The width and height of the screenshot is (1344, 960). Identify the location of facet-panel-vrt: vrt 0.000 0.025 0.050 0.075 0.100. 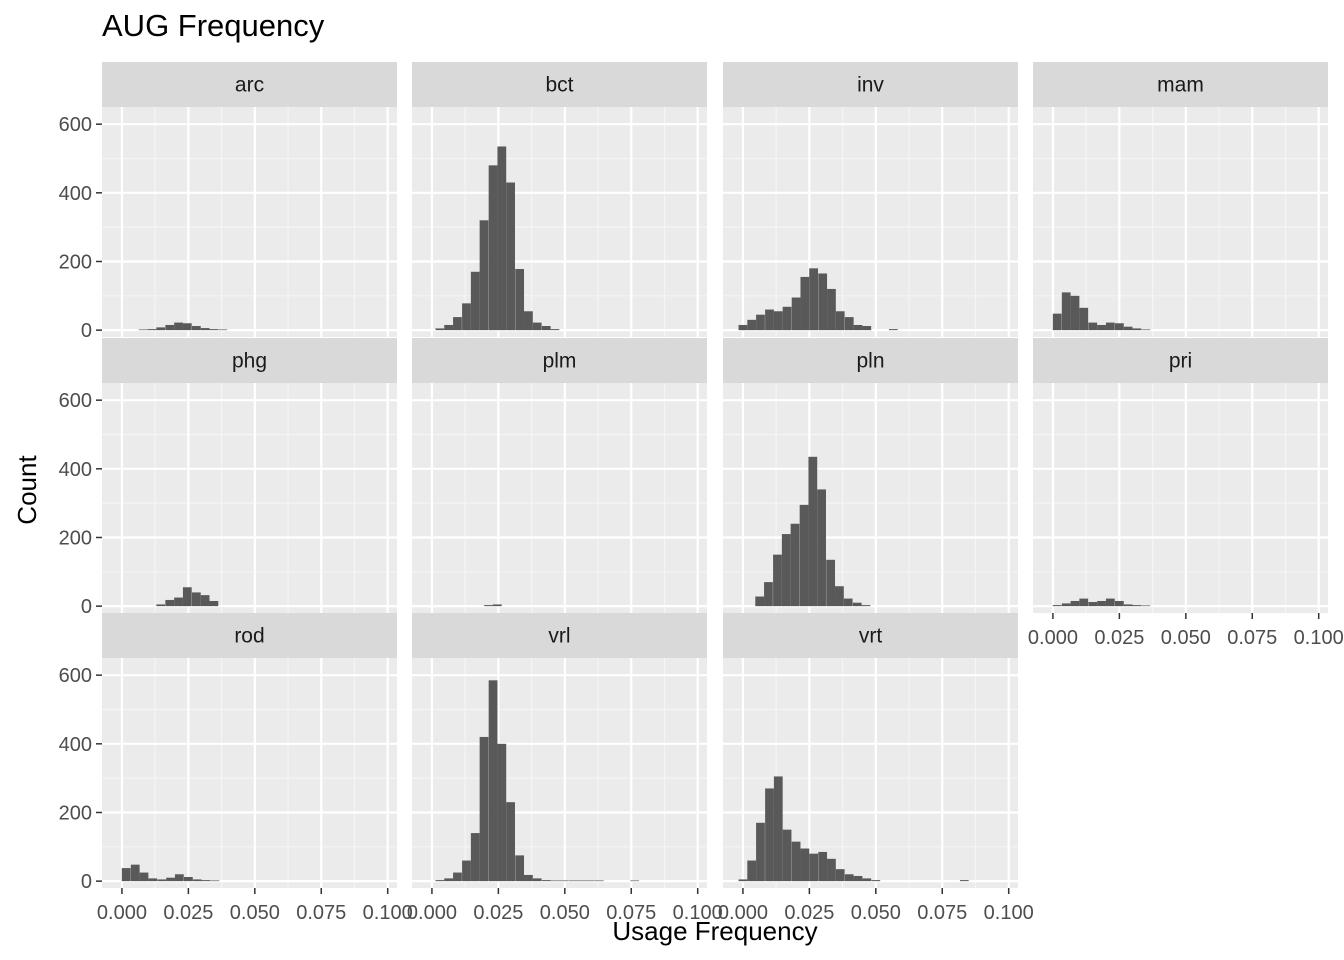
(876, 768).